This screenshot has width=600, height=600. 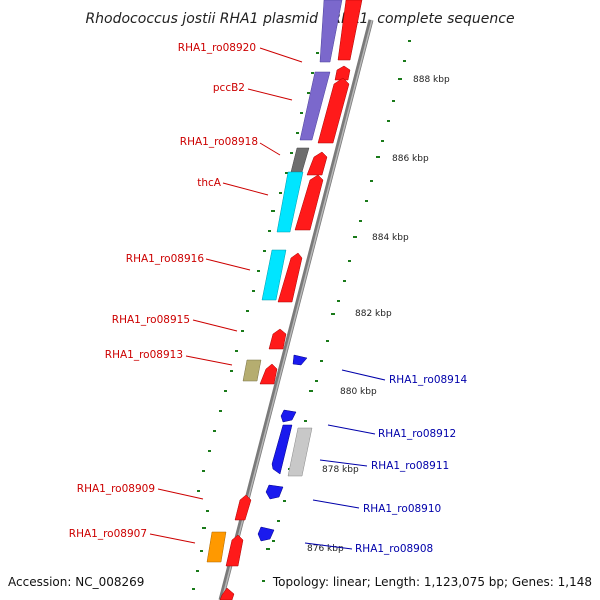 What do you see at coordinates (394, 549) in the screenshot?
I see `gene-label: RHA1_ro08908` at bounding box center [394, 549].